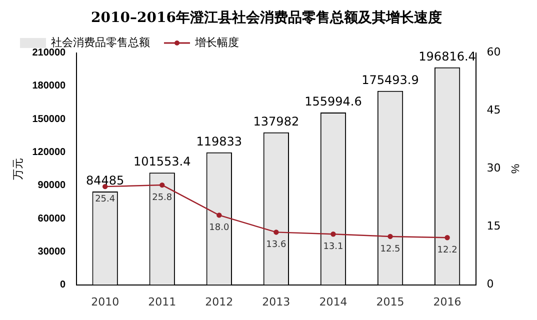 The image size is (537, 320). Describe the element at coordinates (18, 169) in the screenshot. I see `y-axis-title: 万元` at that location.